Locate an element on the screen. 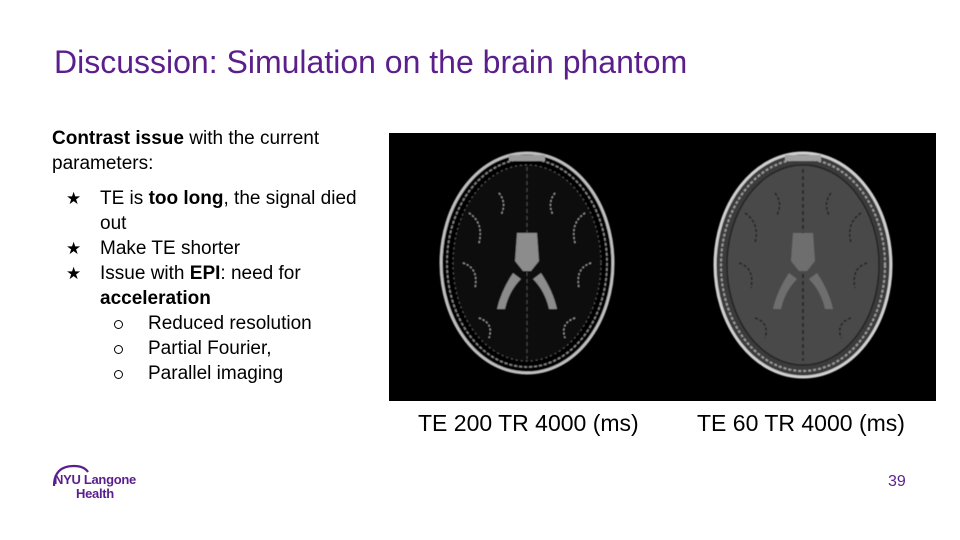 The image size is (960, 540). bullet-item: ★ TE is too long, the signal died out is located at coordinates (212, 211).